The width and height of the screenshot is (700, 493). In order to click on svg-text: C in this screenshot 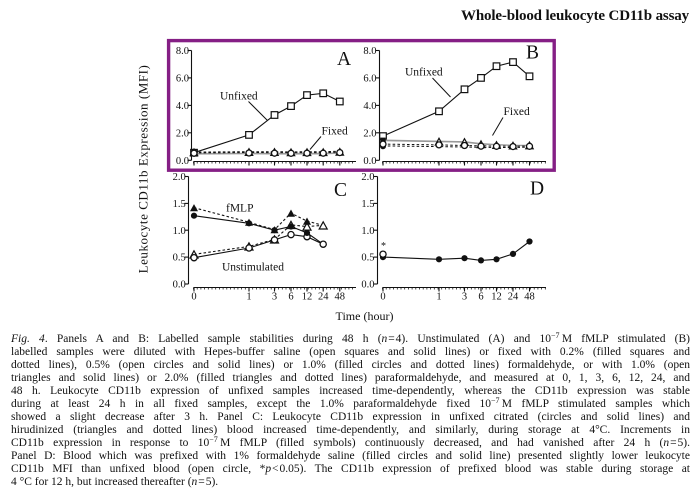, I will do `click(340, 190)`.